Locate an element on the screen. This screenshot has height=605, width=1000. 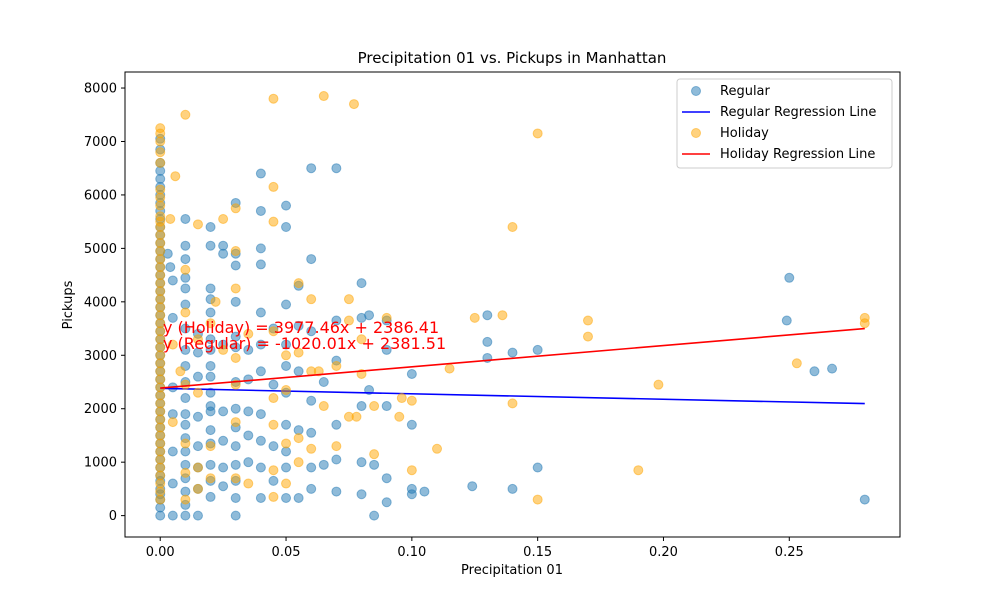
x-tick-label: 0.05 is located at coordinates (286, 552).